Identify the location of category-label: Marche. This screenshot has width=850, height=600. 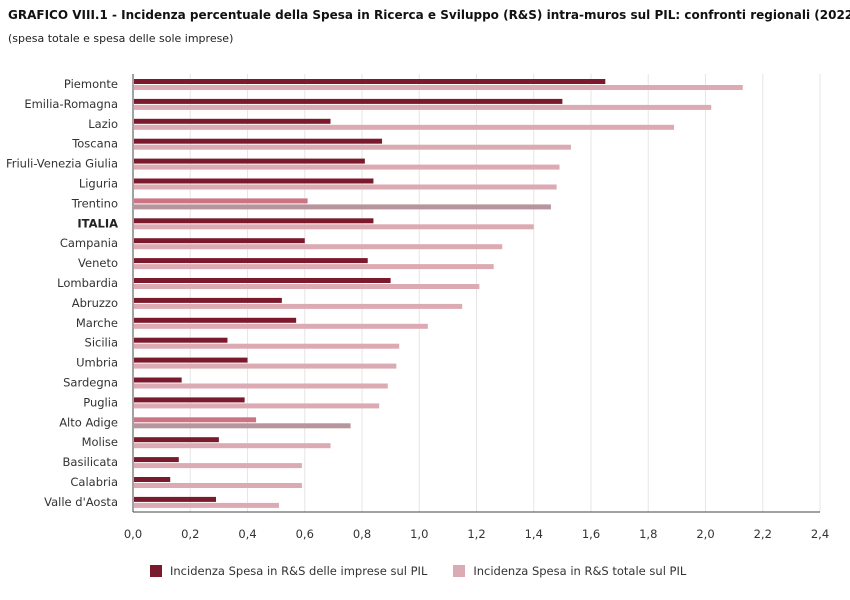
(97, 323).